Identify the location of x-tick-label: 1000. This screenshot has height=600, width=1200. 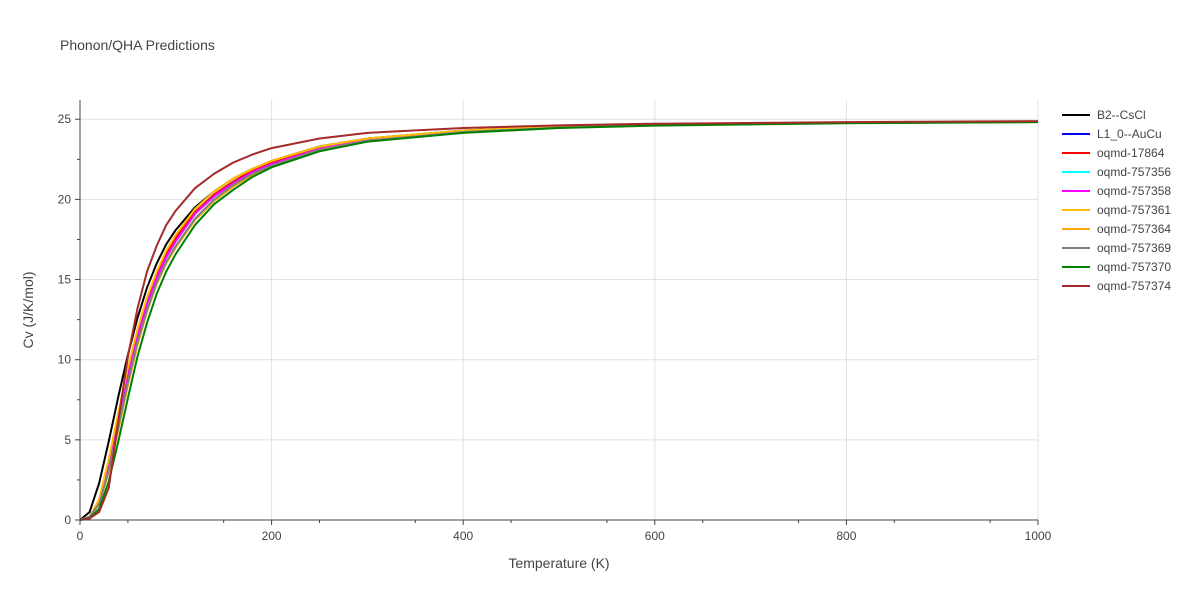
(1038, 536).